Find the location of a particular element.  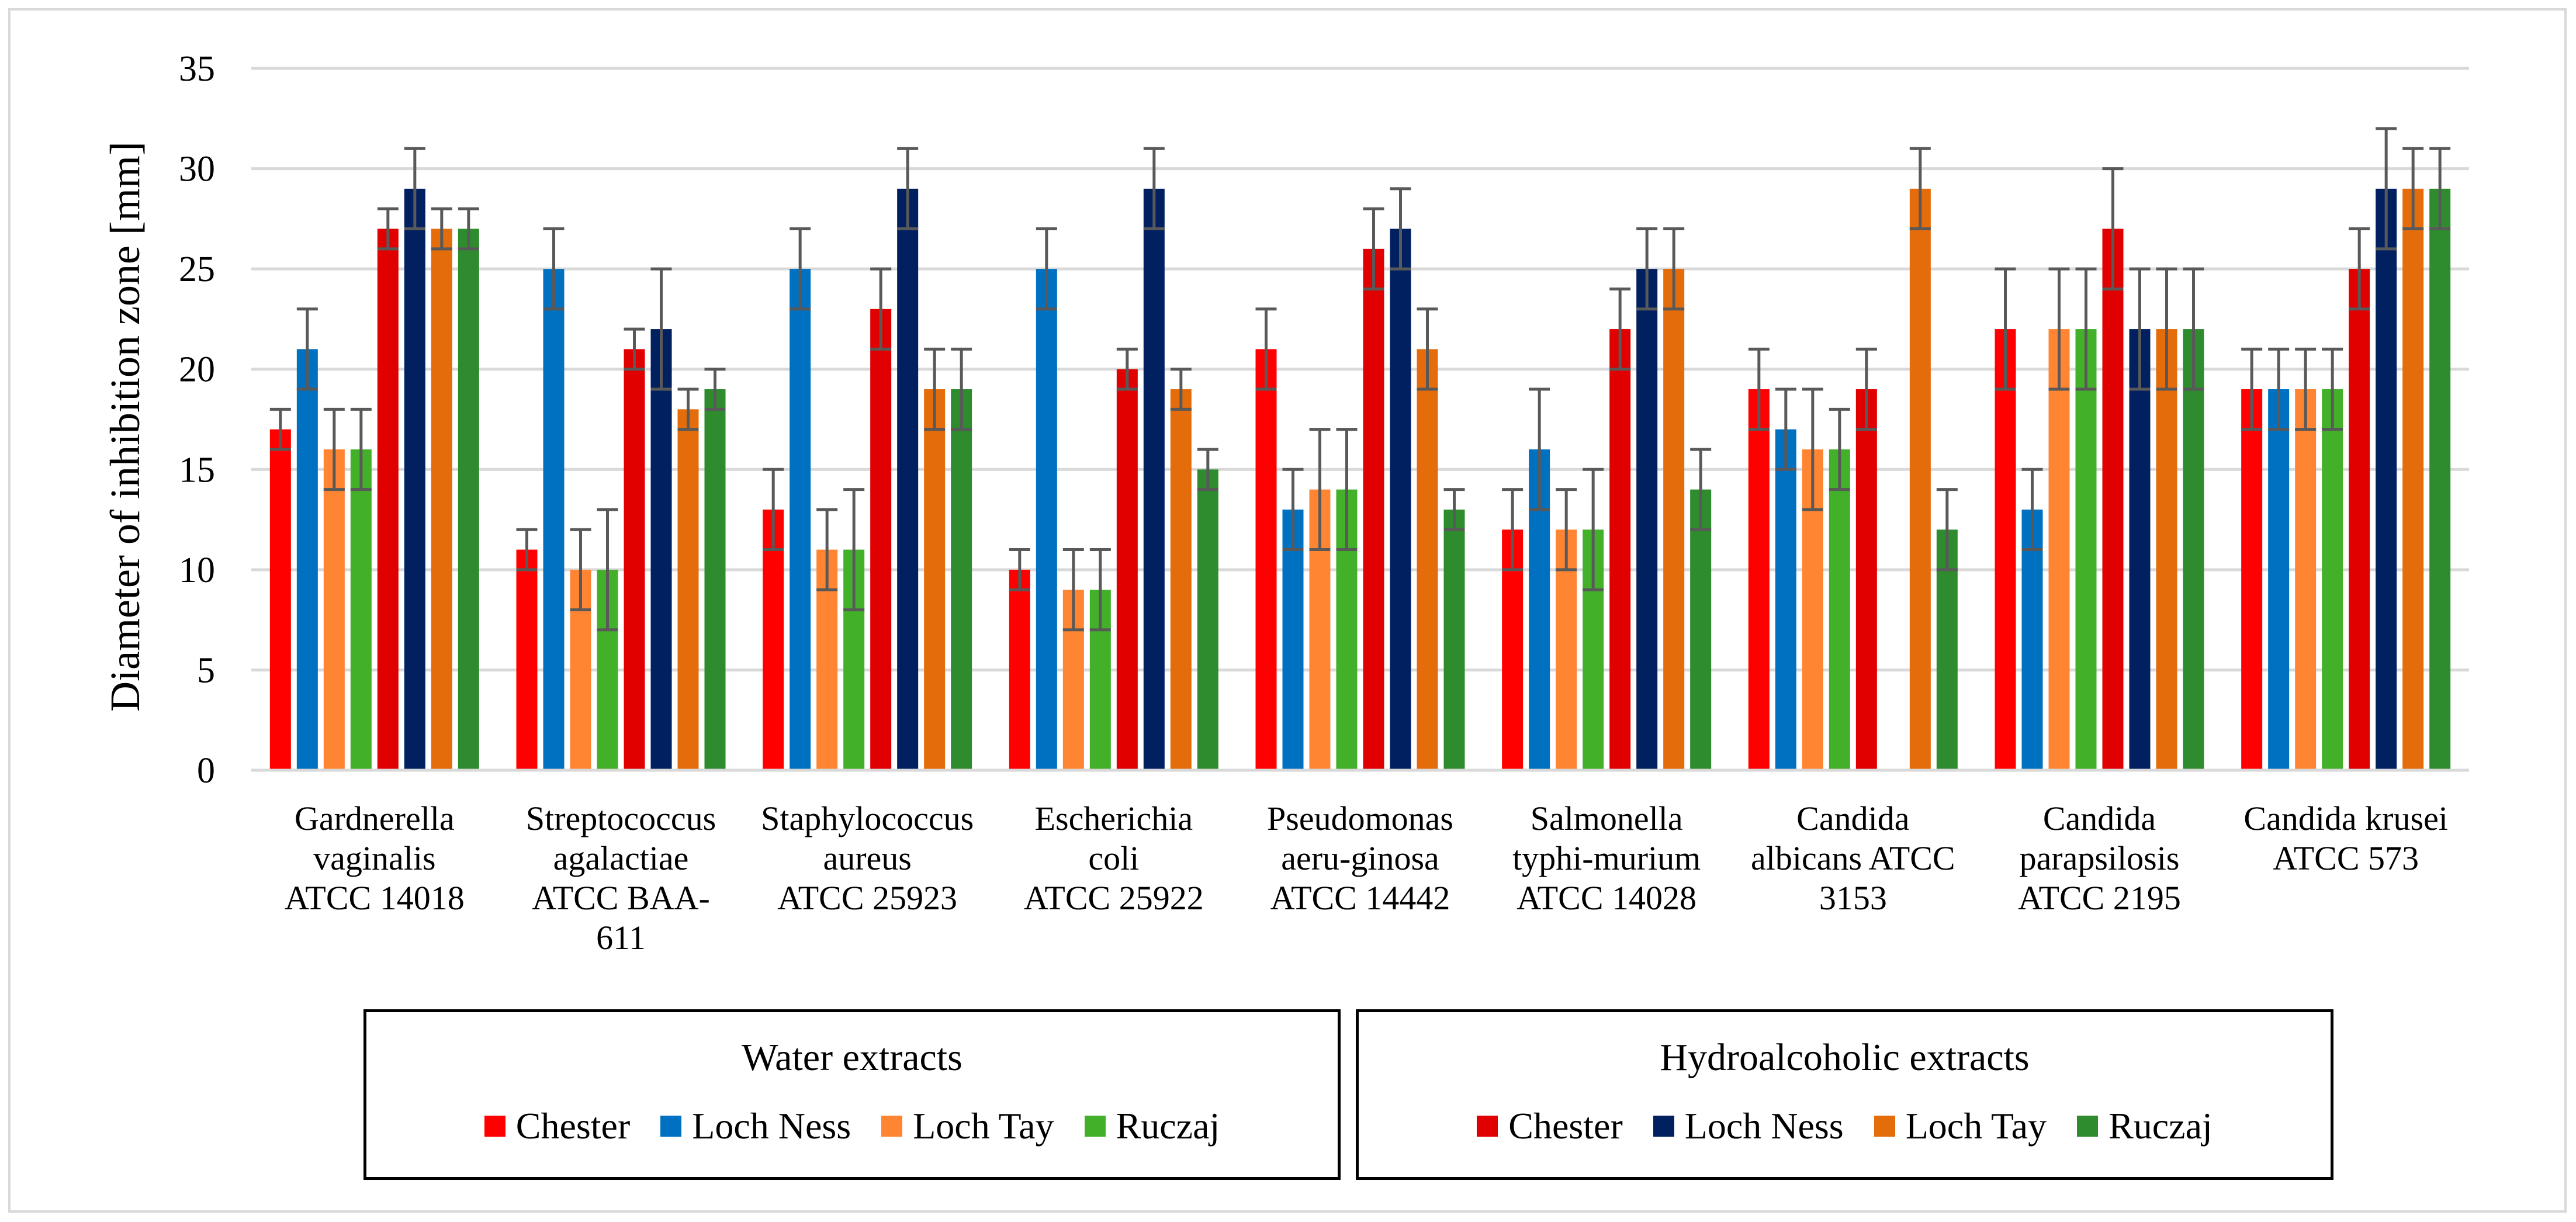

x-tick-label: Salmonella typhi-murium ATCC 14028 is located at coordinates (1607, 858).